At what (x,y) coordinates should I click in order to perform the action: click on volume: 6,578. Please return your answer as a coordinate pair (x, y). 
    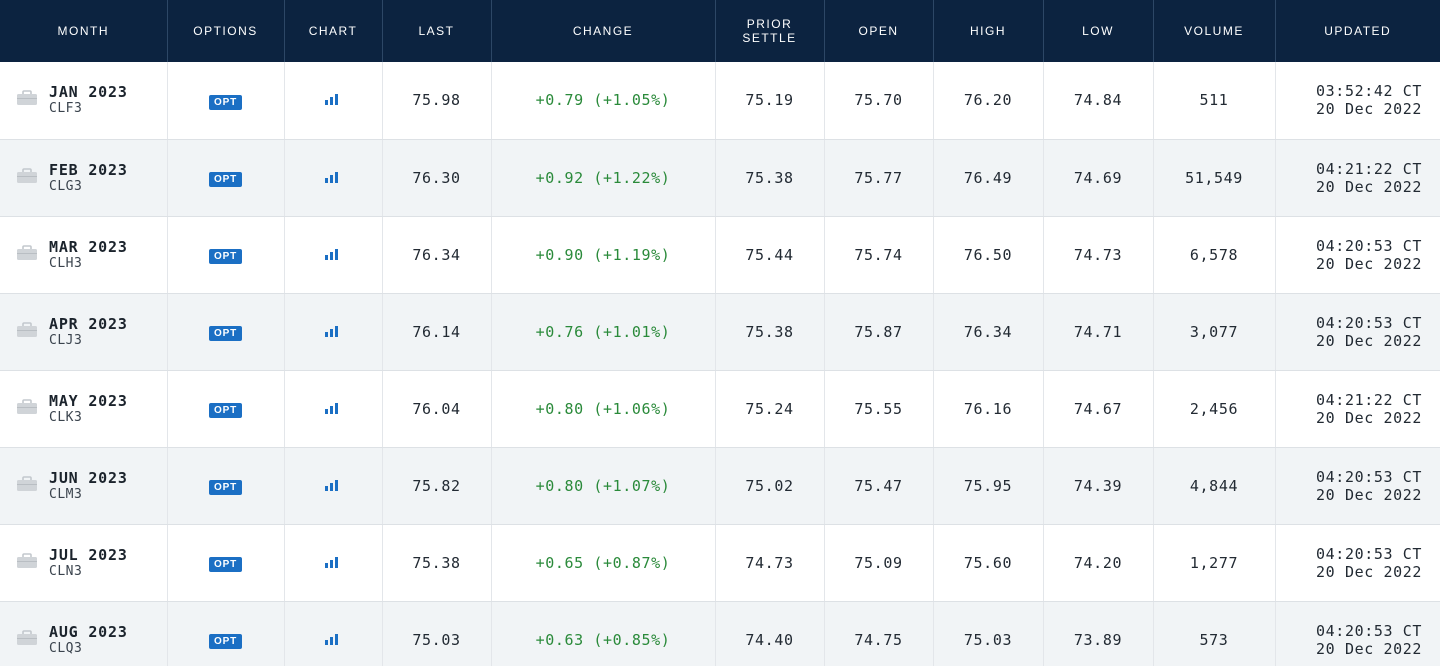
    Looking at the image, I should click on (1214, 255).